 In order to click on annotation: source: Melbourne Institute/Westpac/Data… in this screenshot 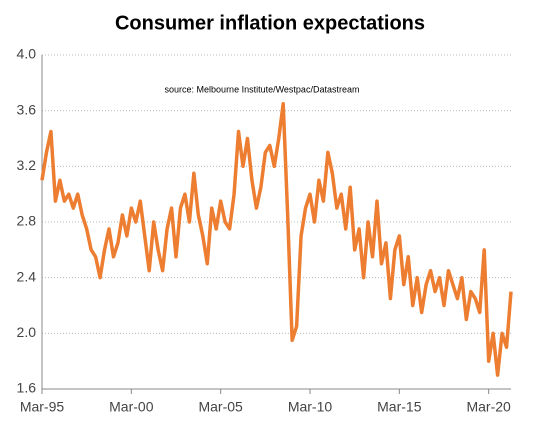, I will do `click(262, 89)`.